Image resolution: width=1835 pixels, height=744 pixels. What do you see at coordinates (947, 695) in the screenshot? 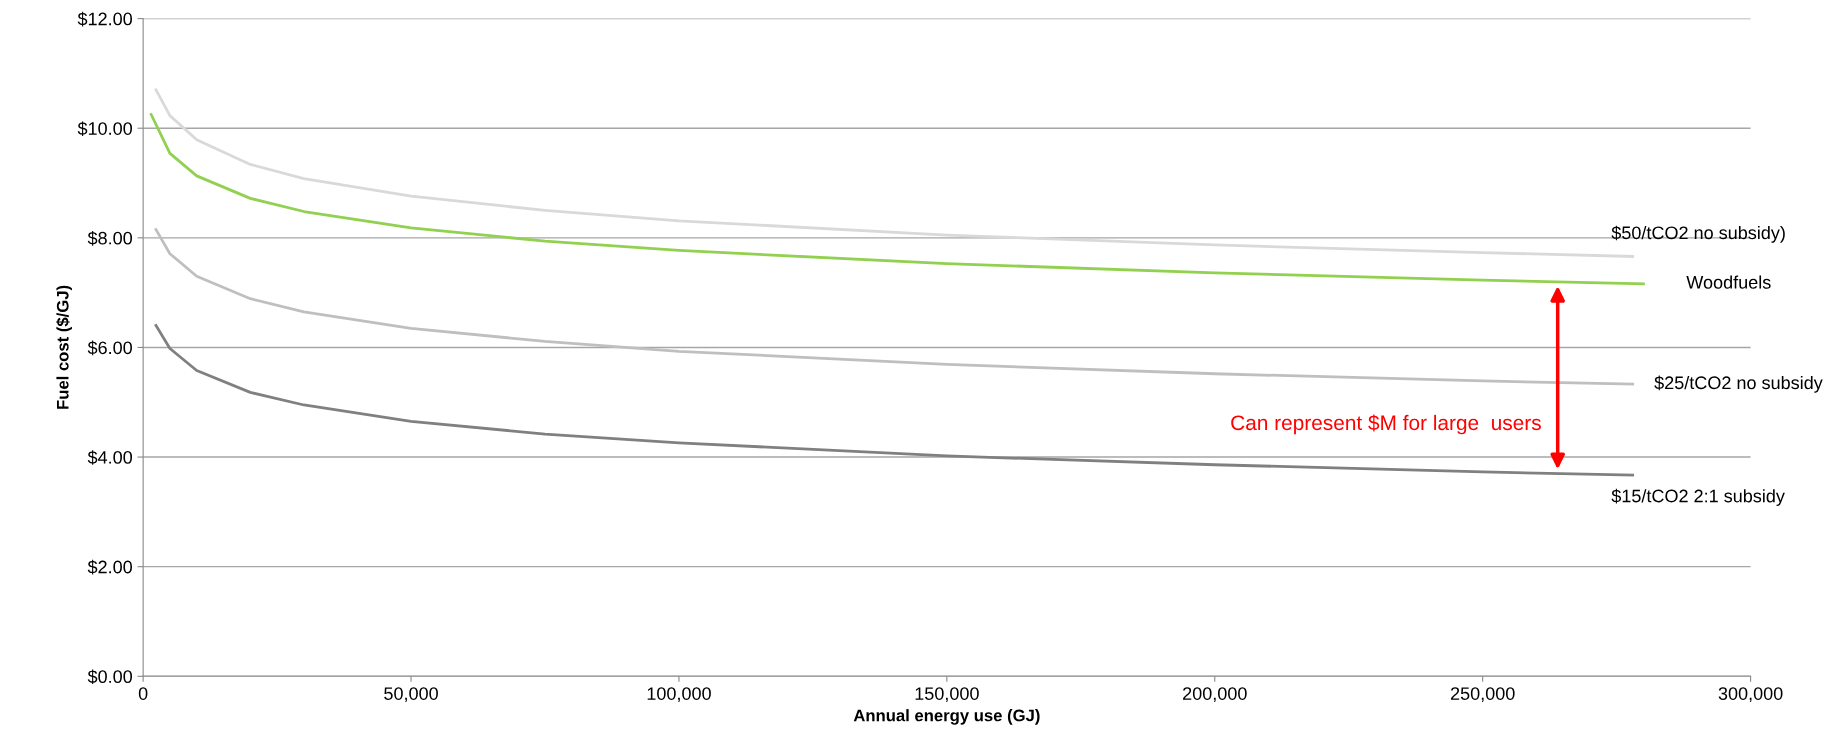
I see `x-tick-label: 150,000` at bounding box center [947, 695].